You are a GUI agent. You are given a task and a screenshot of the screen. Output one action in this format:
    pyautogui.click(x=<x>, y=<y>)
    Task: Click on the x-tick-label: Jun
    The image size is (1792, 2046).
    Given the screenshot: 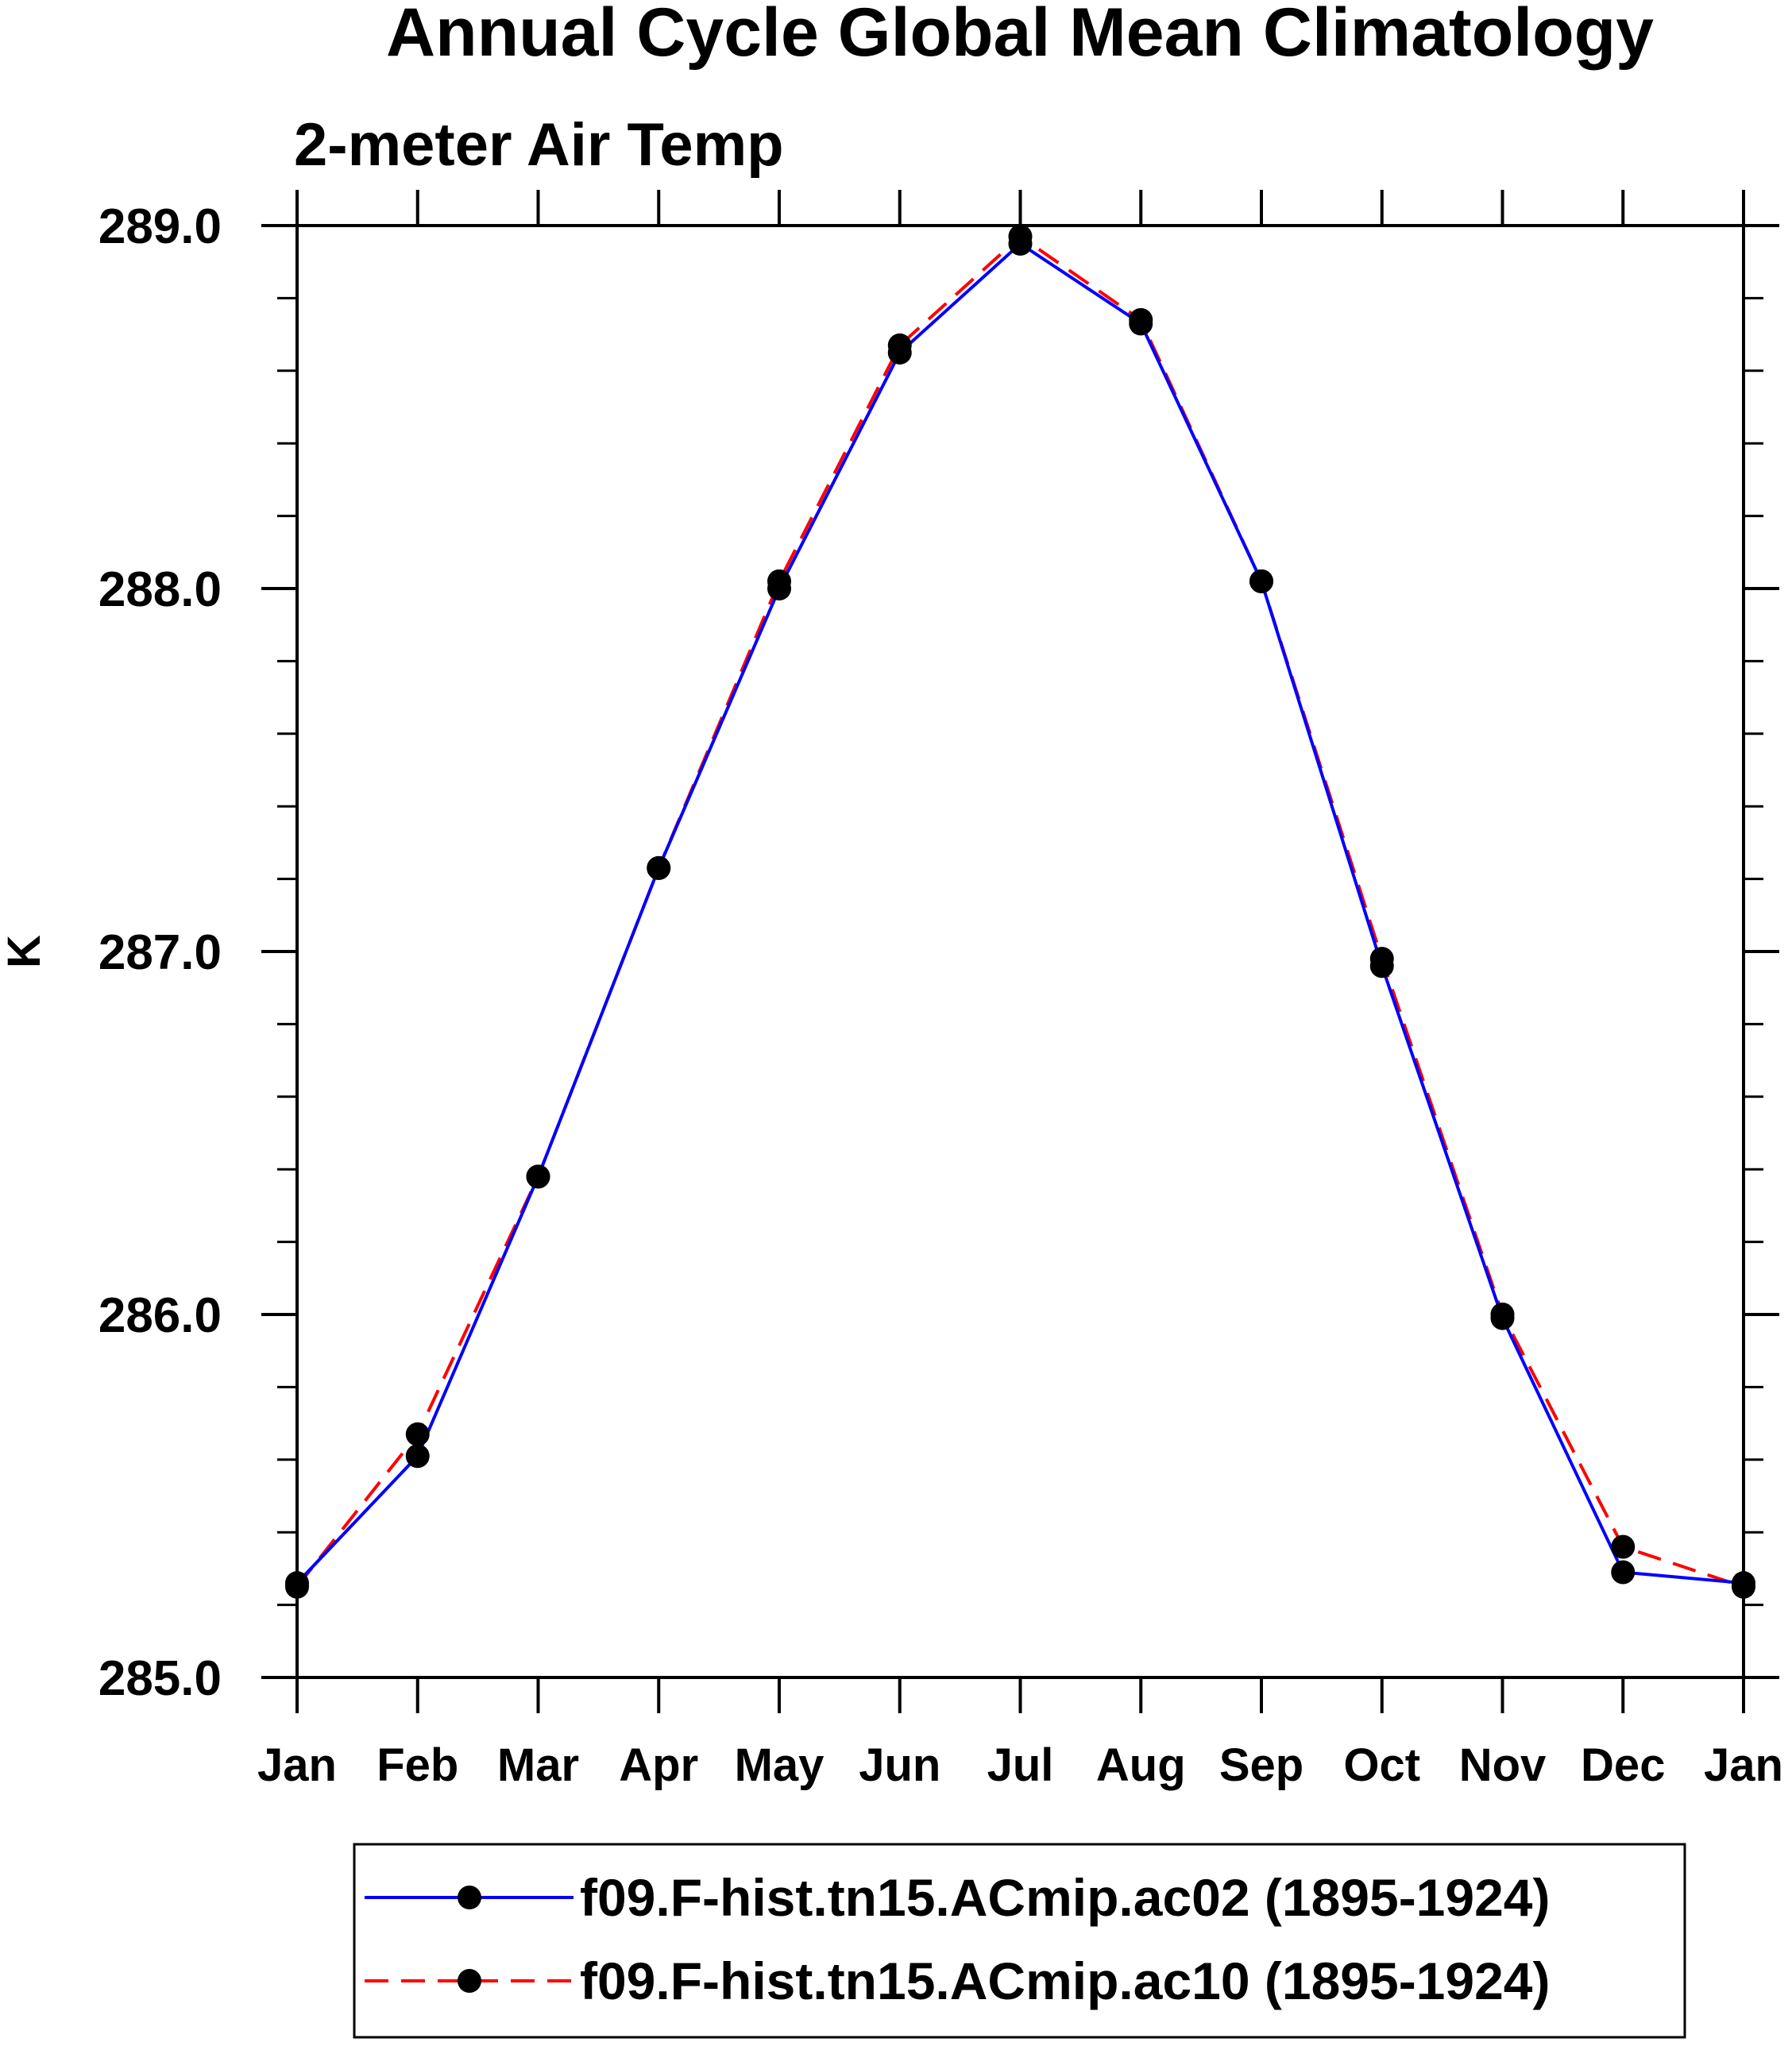 What is the action you would take?
    pyautogui.click(x=899, y=1765)
    